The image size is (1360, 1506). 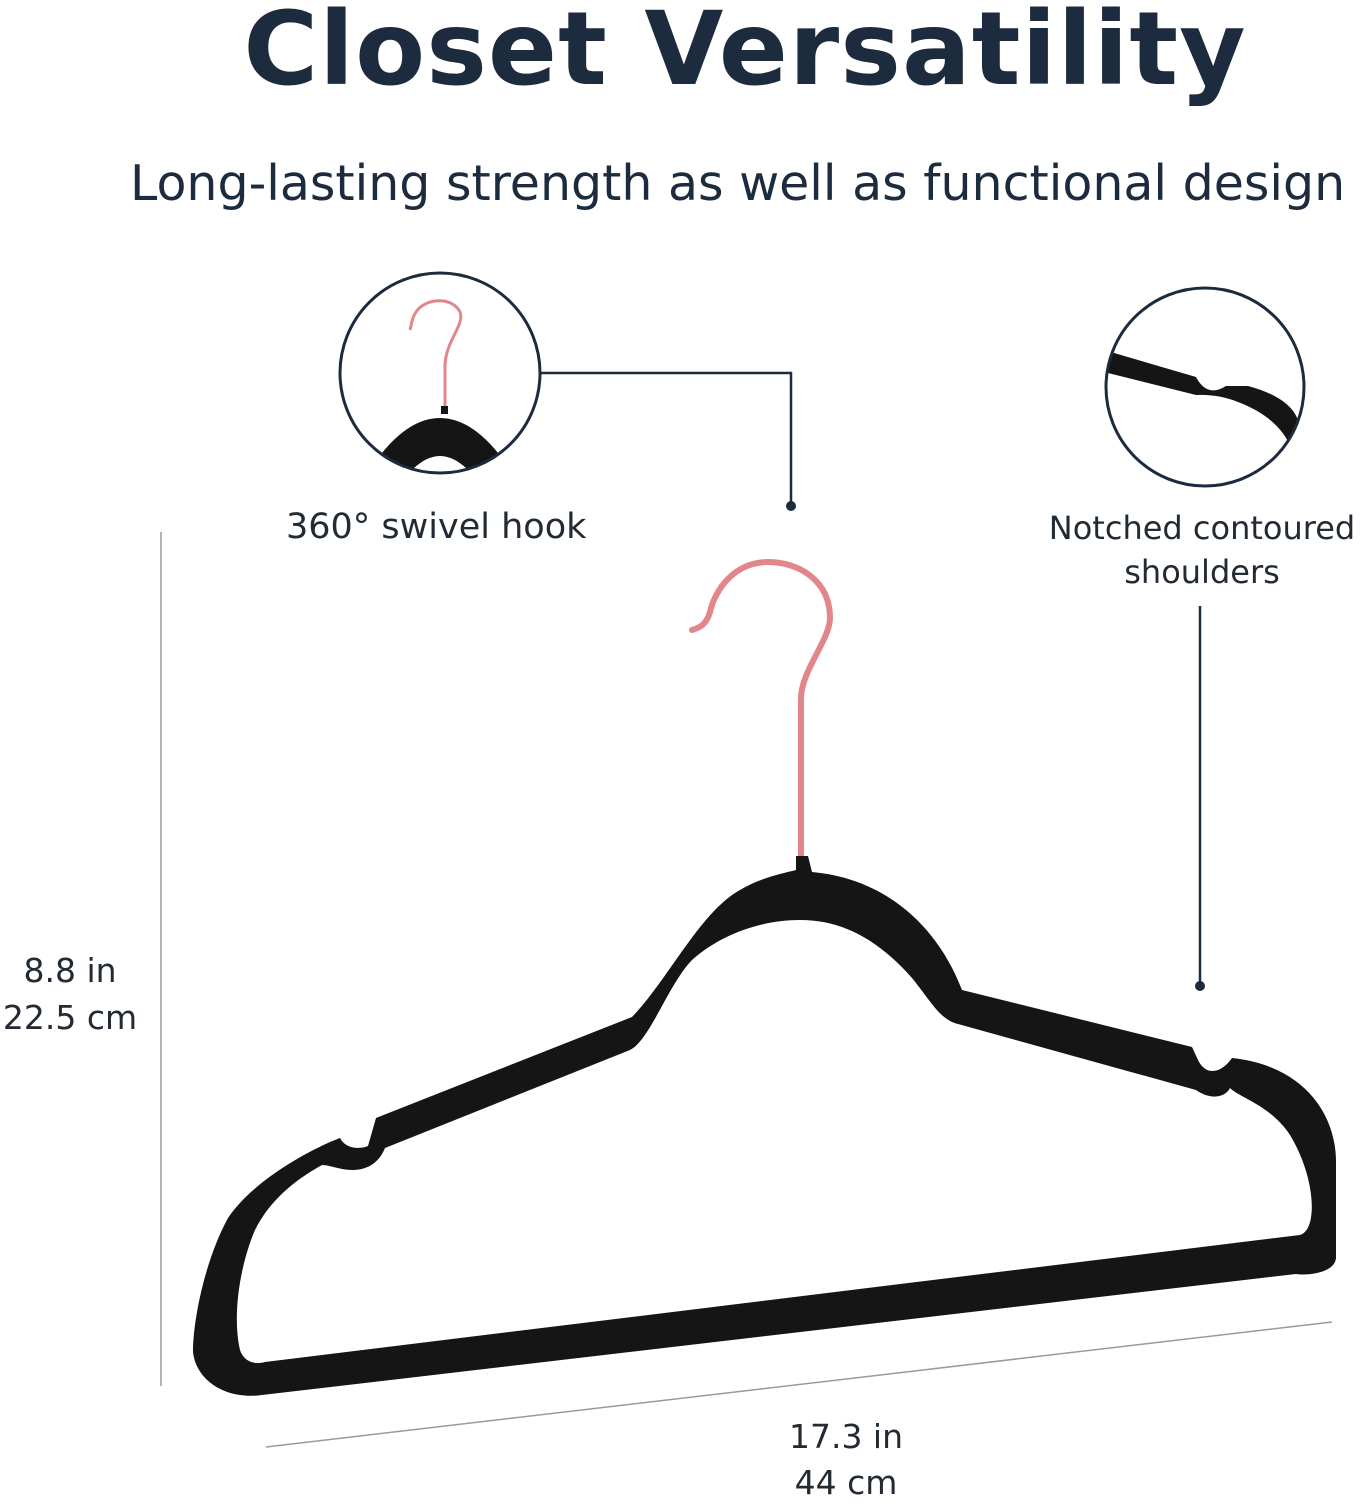 What do you see at coordinates (666, 438) in the screenshot?
I see `hook-connector-line` at bounding box center [666, 438].